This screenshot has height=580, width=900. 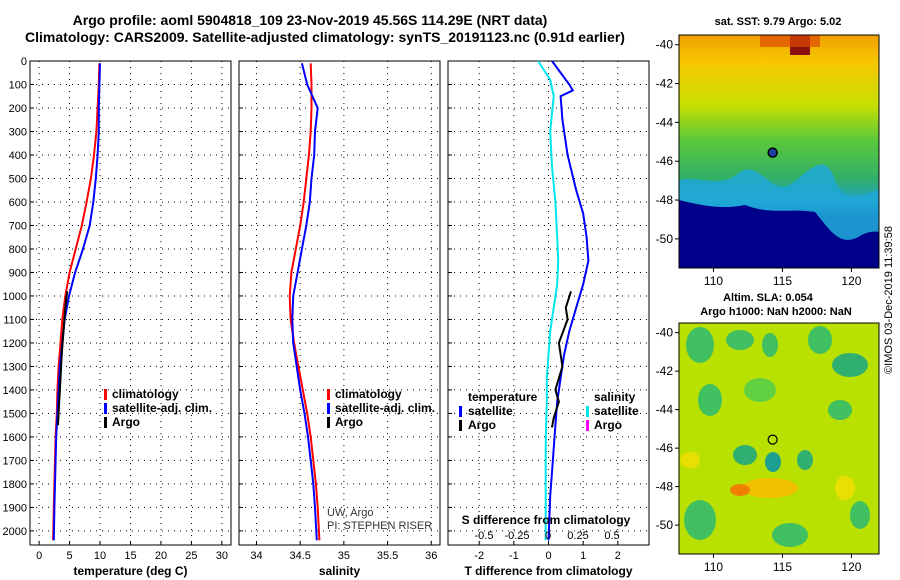 What do you see at coordinates (344, 556) in the screenshot?
I see `x-tick-label: 35` at bounding box center [344, 556].